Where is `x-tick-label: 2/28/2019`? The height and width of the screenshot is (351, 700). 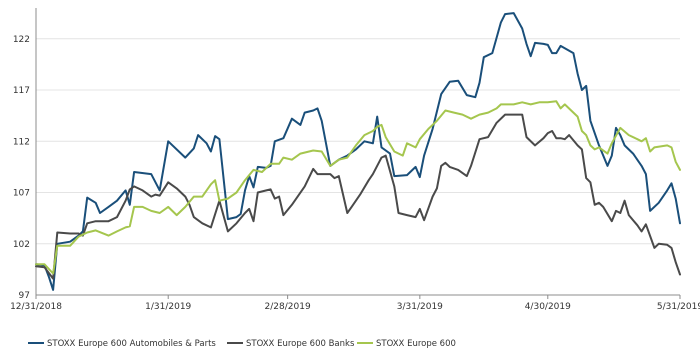
x-tick-label: 2/28/2019 is located at coordinates (288, 307).